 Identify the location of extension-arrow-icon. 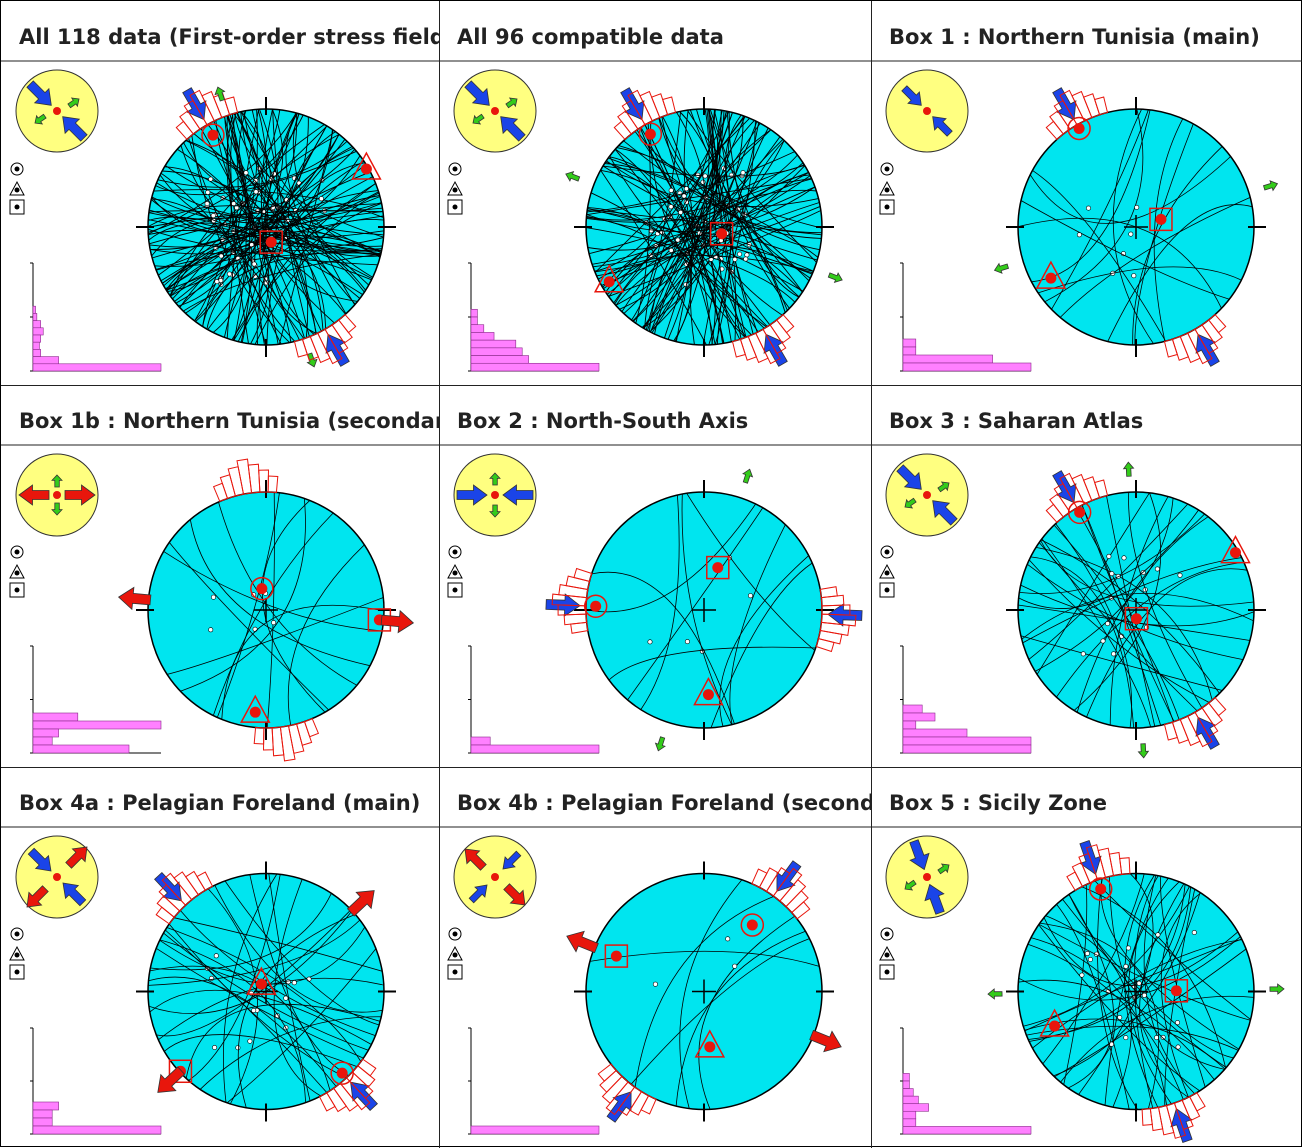
(34, 495).